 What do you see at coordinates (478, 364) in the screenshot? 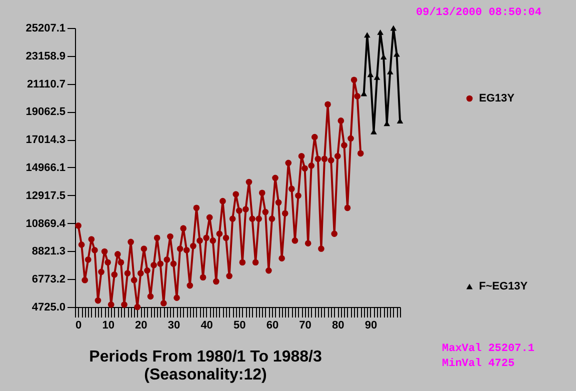
I see `text: MinVal 4725` at bounding box center [478, 364].